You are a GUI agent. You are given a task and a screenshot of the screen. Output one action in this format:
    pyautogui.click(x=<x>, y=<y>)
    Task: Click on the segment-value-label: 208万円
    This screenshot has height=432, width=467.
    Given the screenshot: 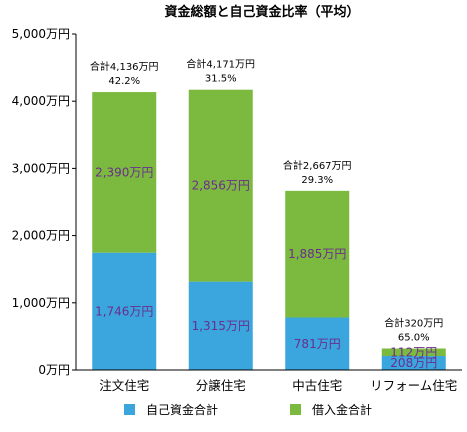 What is the action you would take?
    pyautogui.click(x=413, y=363)
    